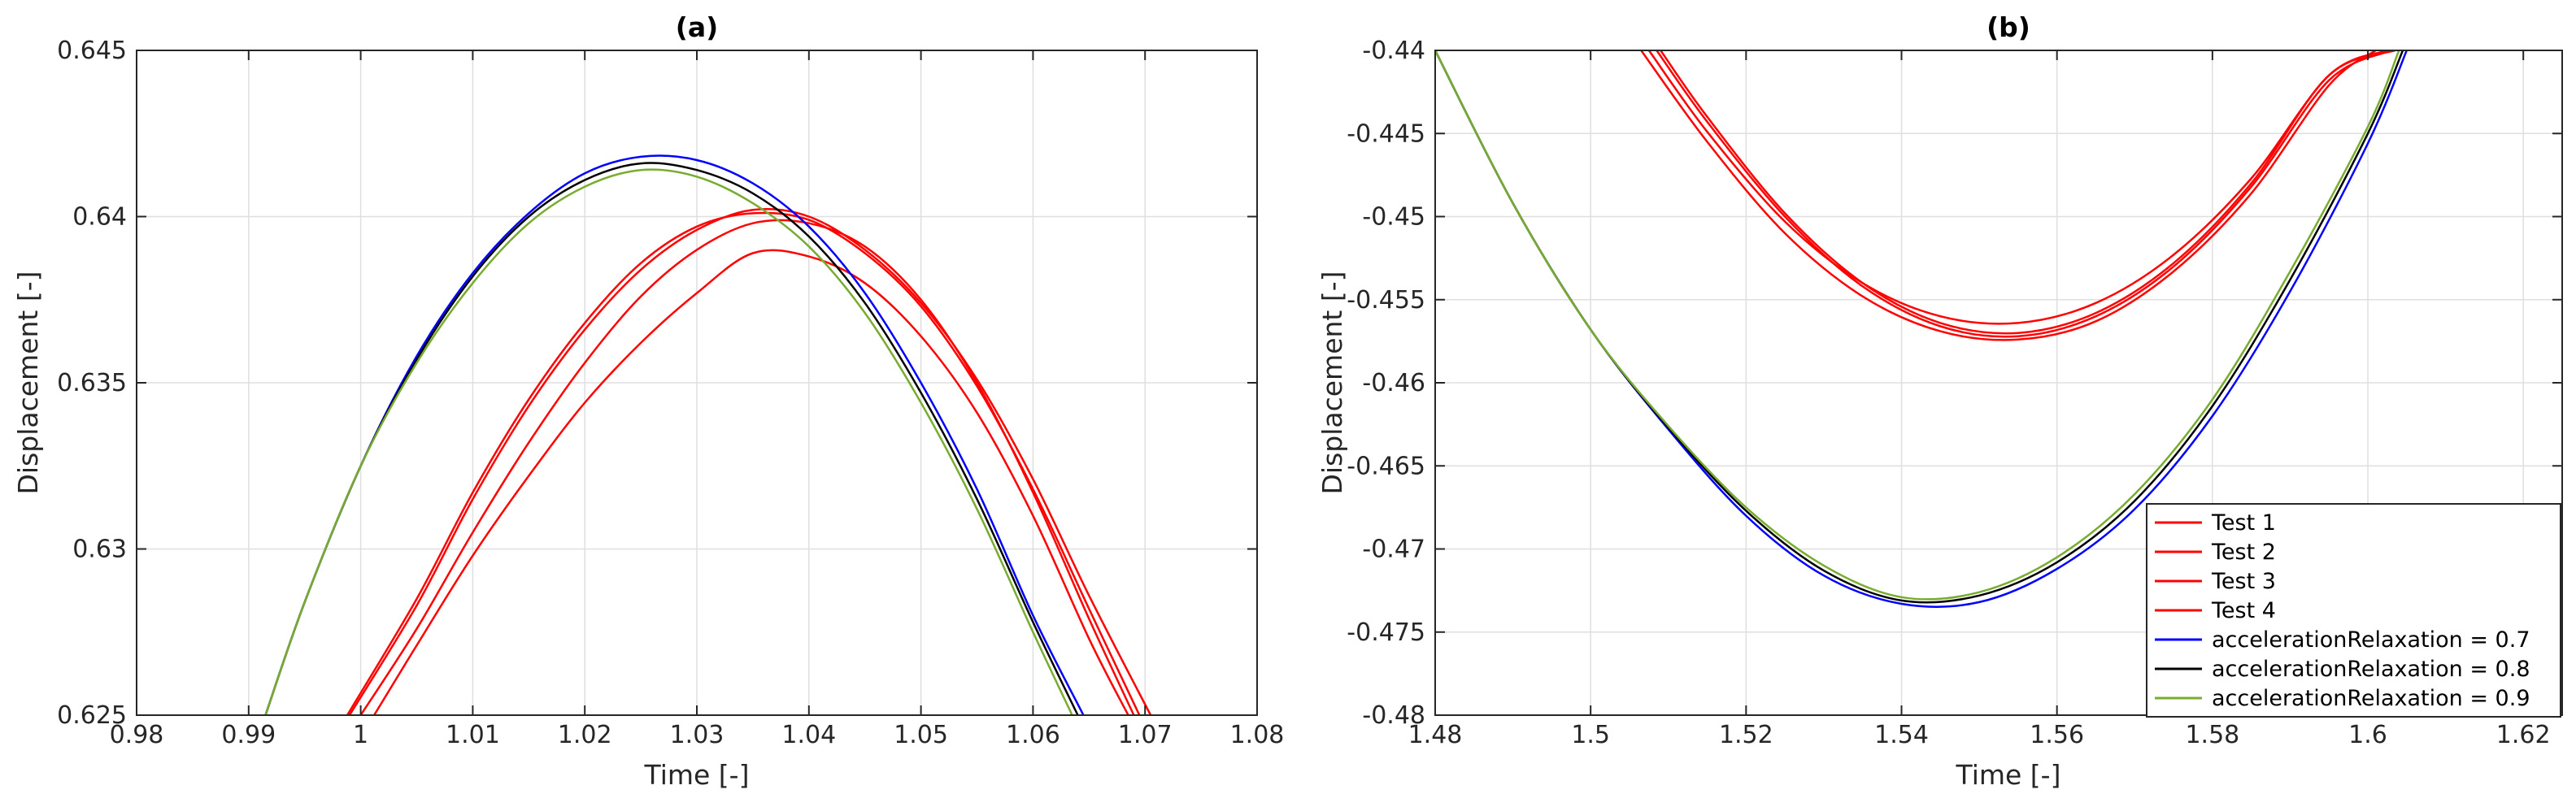 This screenshot has width=2576, height=807. What do you see at coordinates (2368, 735) in the screenshot?
I see `x-tick-label: 1.6` at bounding box center [2368, 735].